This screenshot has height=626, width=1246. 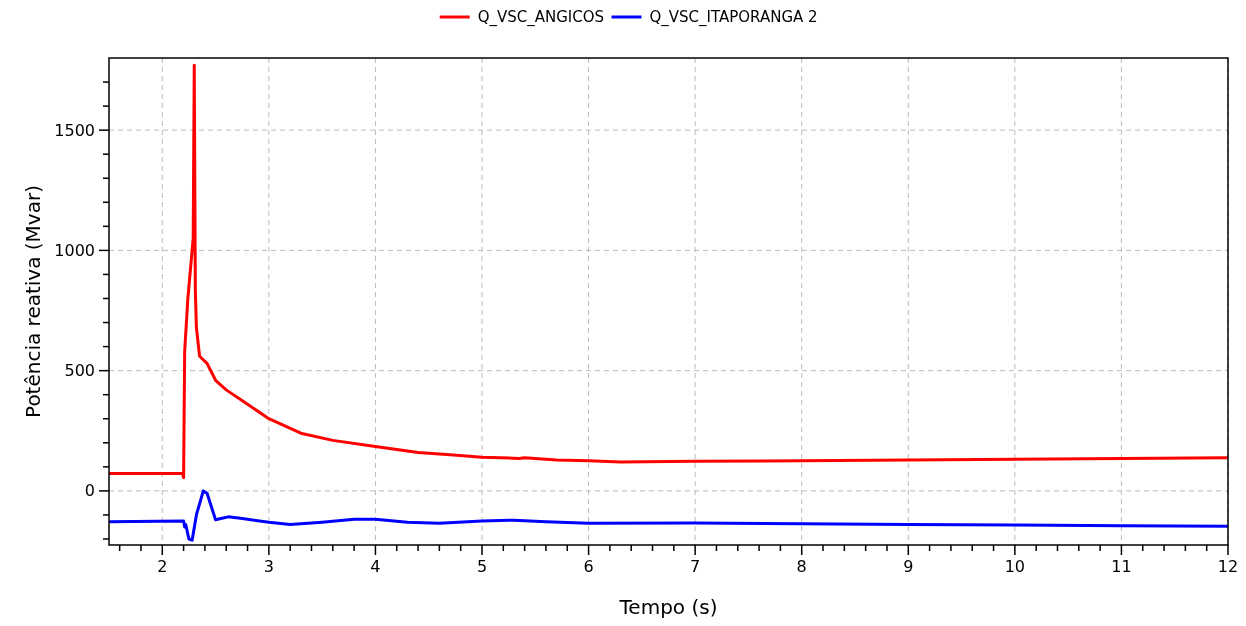 I want to click on x-tick-label: 12, so click(x=1228, y=566).